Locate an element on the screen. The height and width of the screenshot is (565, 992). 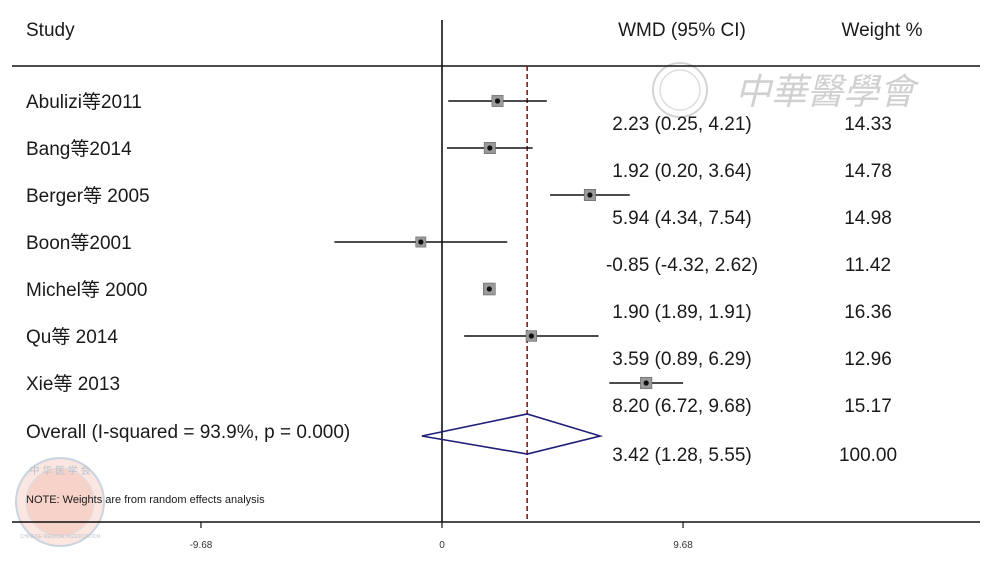
overall-diamond is located at coordinates (512, 434).